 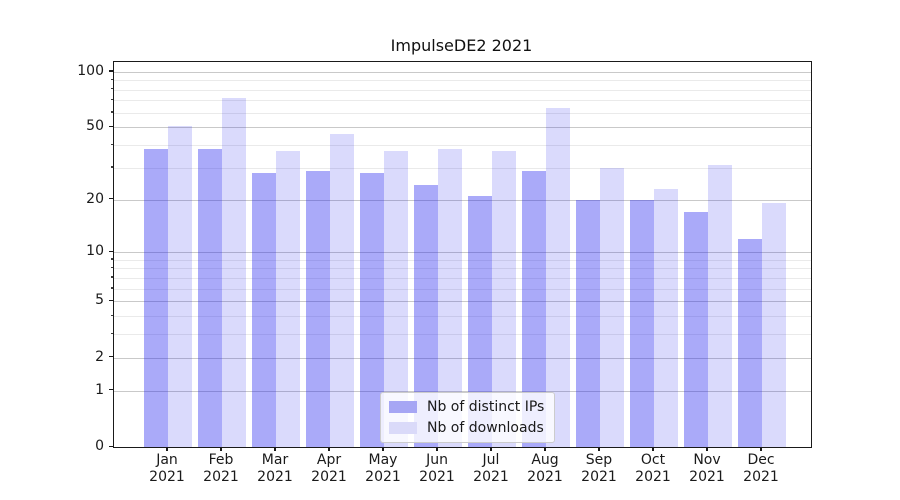 What do you see at coordinates (95, 251) in the screenshot?
I see `y-tick-label: 10` at bounding box center [95, 251].